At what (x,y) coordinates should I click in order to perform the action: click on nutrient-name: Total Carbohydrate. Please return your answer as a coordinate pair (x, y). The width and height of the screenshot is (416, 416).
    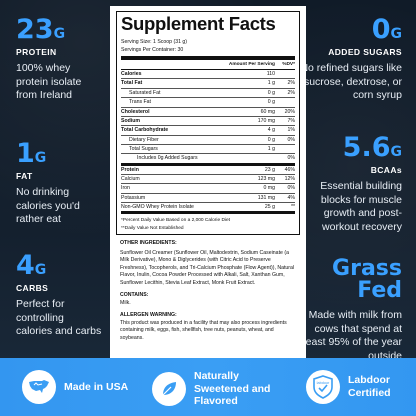
    Looking at the image, I should click on (145, 130).